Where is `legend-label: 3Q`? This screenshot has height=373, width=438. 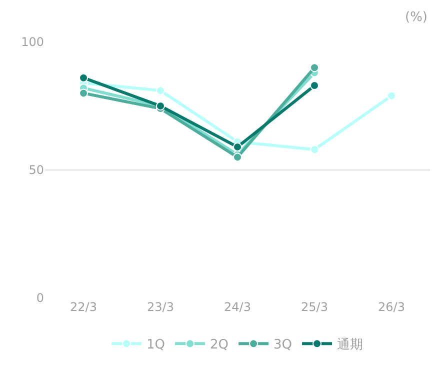 legend-label: 3Q is located at coordinates (283, 345).